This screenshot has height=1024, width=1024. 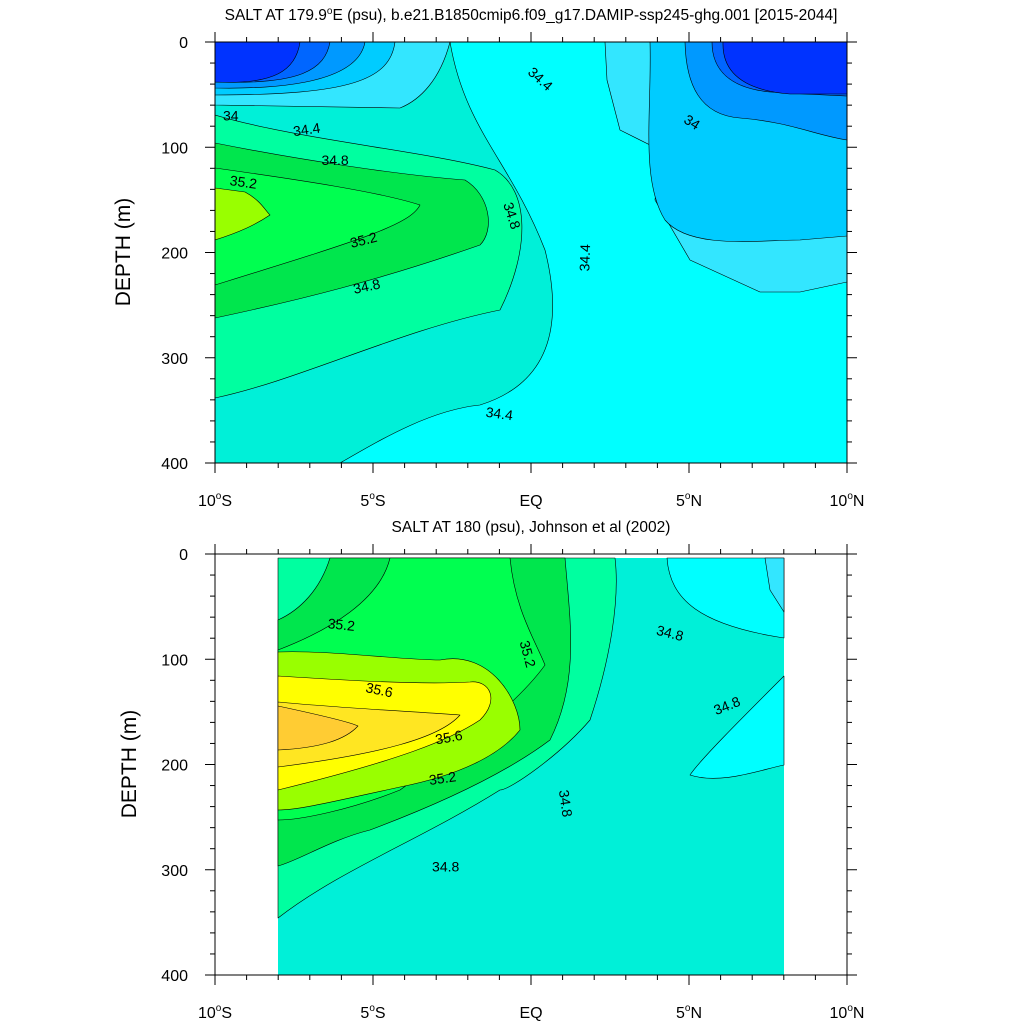 I want to click on y-axis-title-model: DEPTH (m), so click(x=123, y=252).